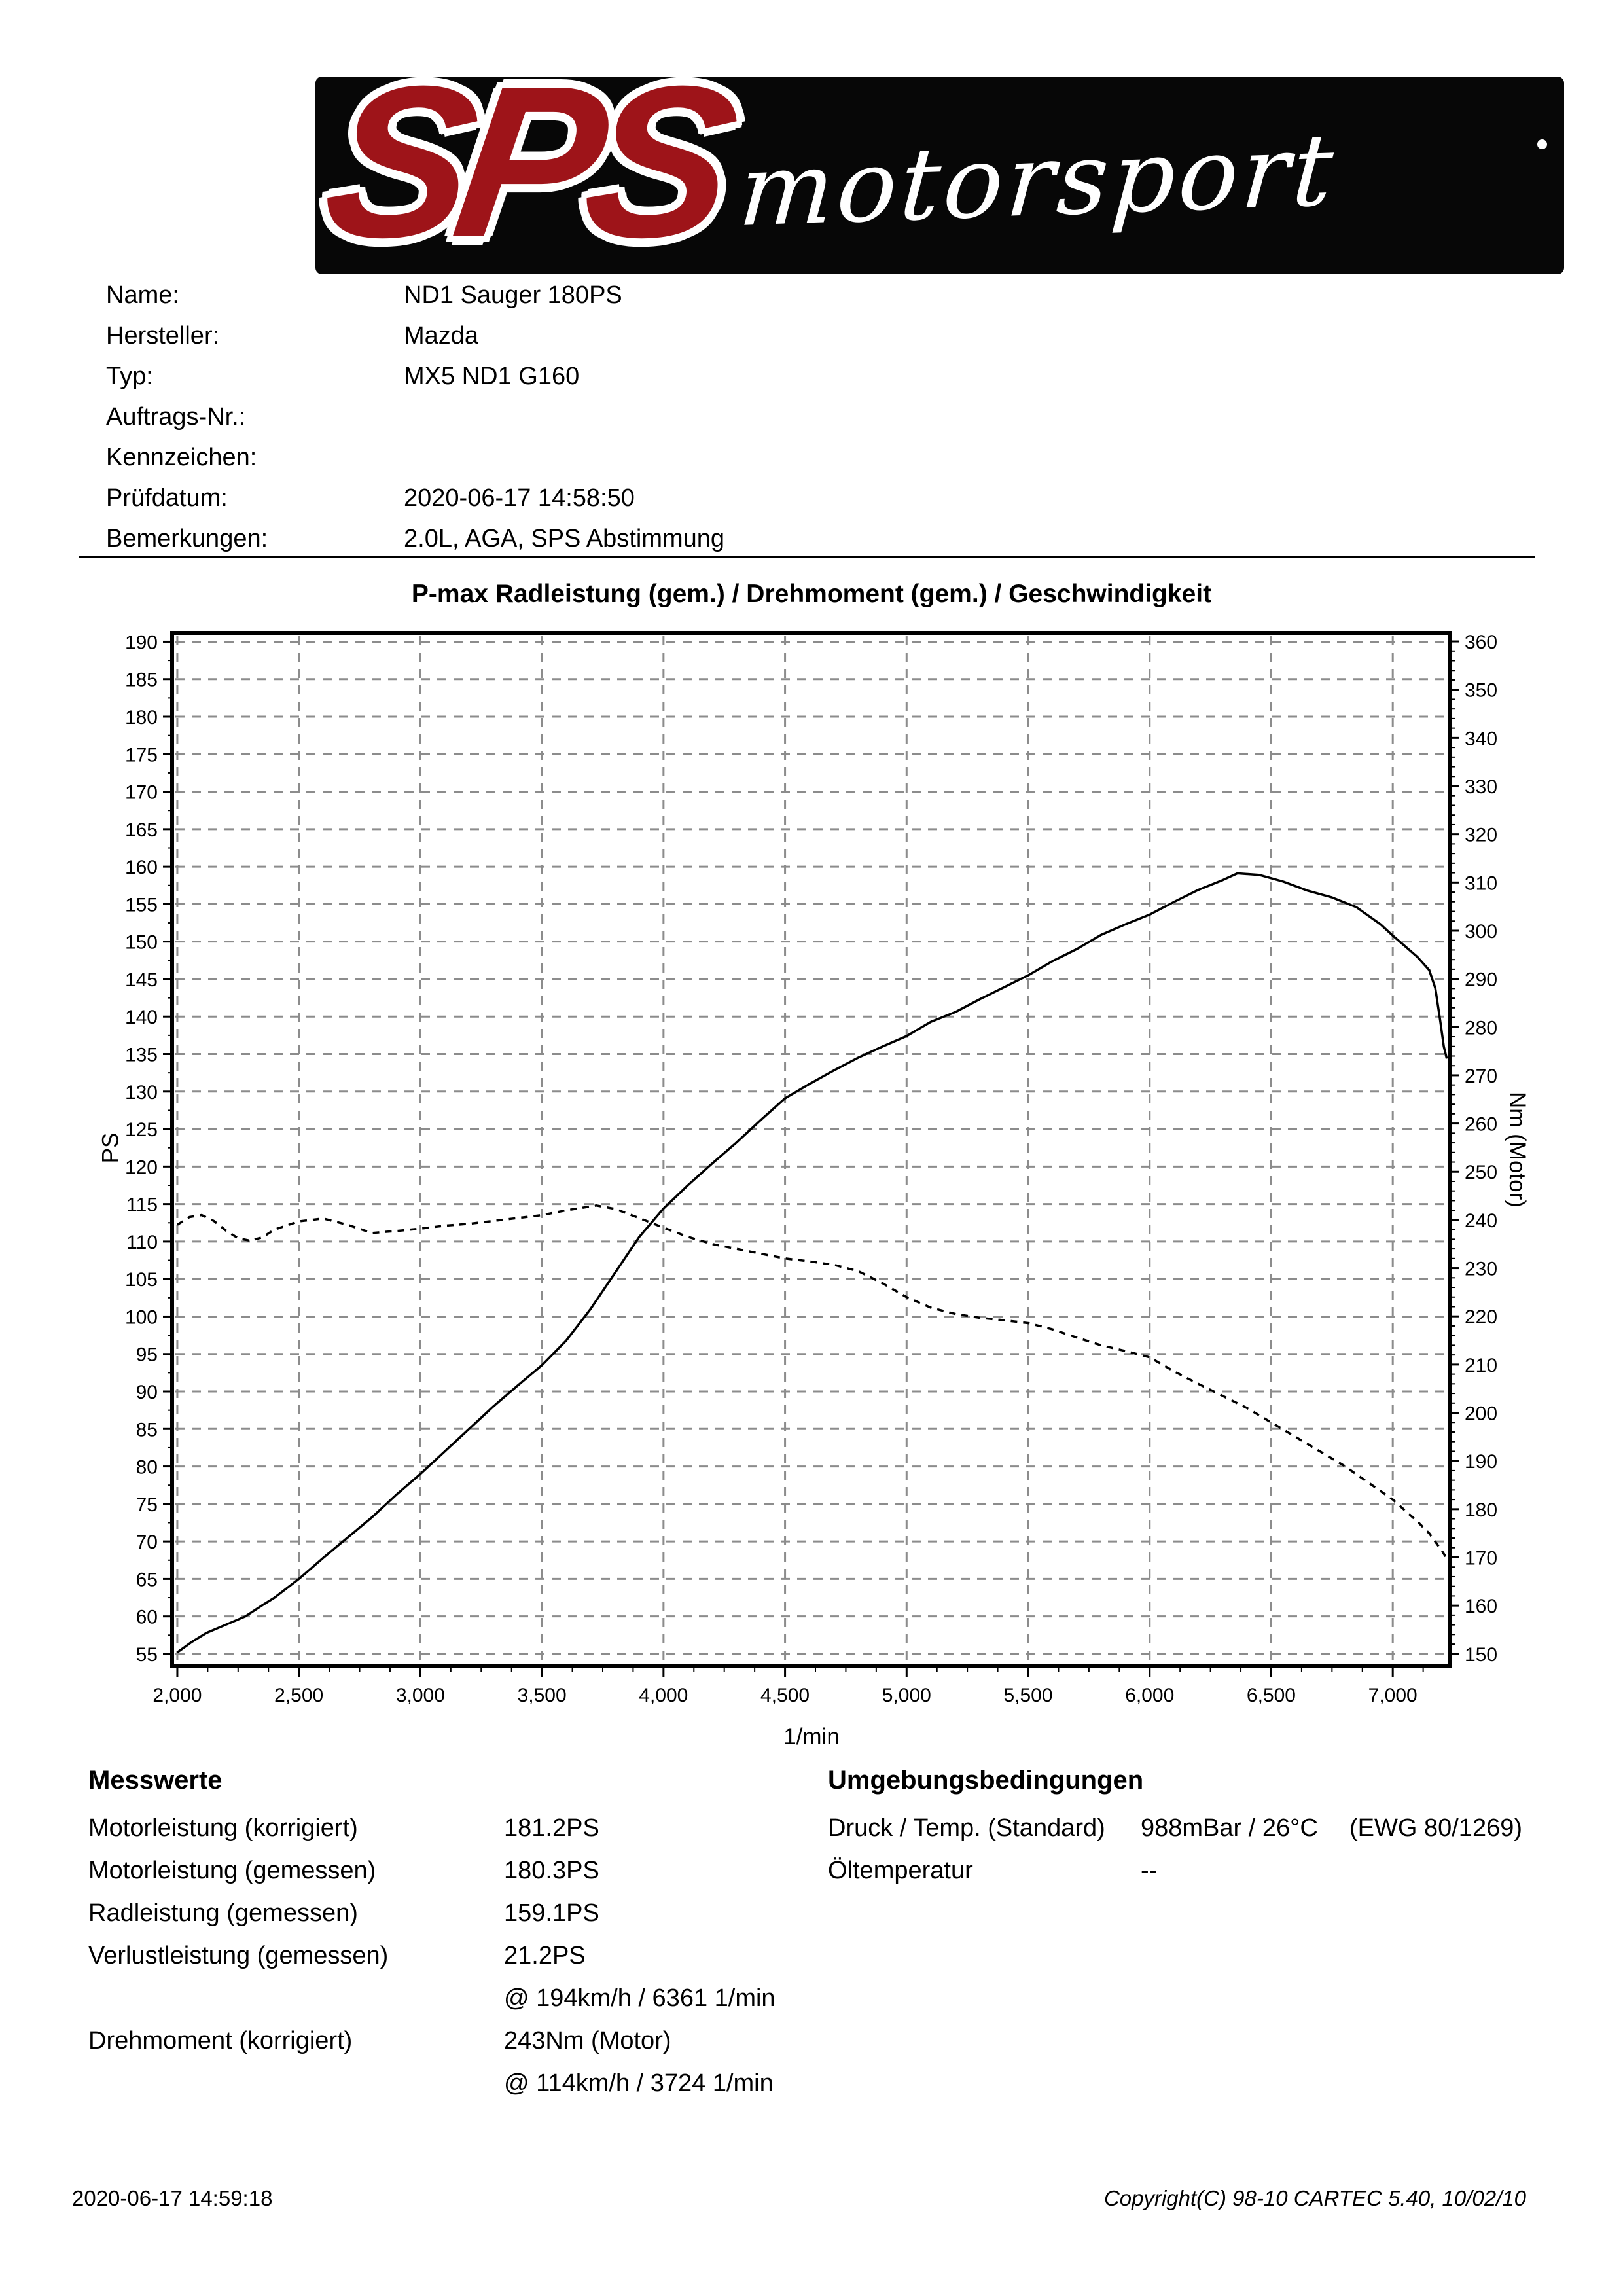 This screenshot has width=1623, height=2296. What do you see at coordinates (147, 1392) in the screenshot?
I see `svg-text: 90` at bounding box center [147, 1392].